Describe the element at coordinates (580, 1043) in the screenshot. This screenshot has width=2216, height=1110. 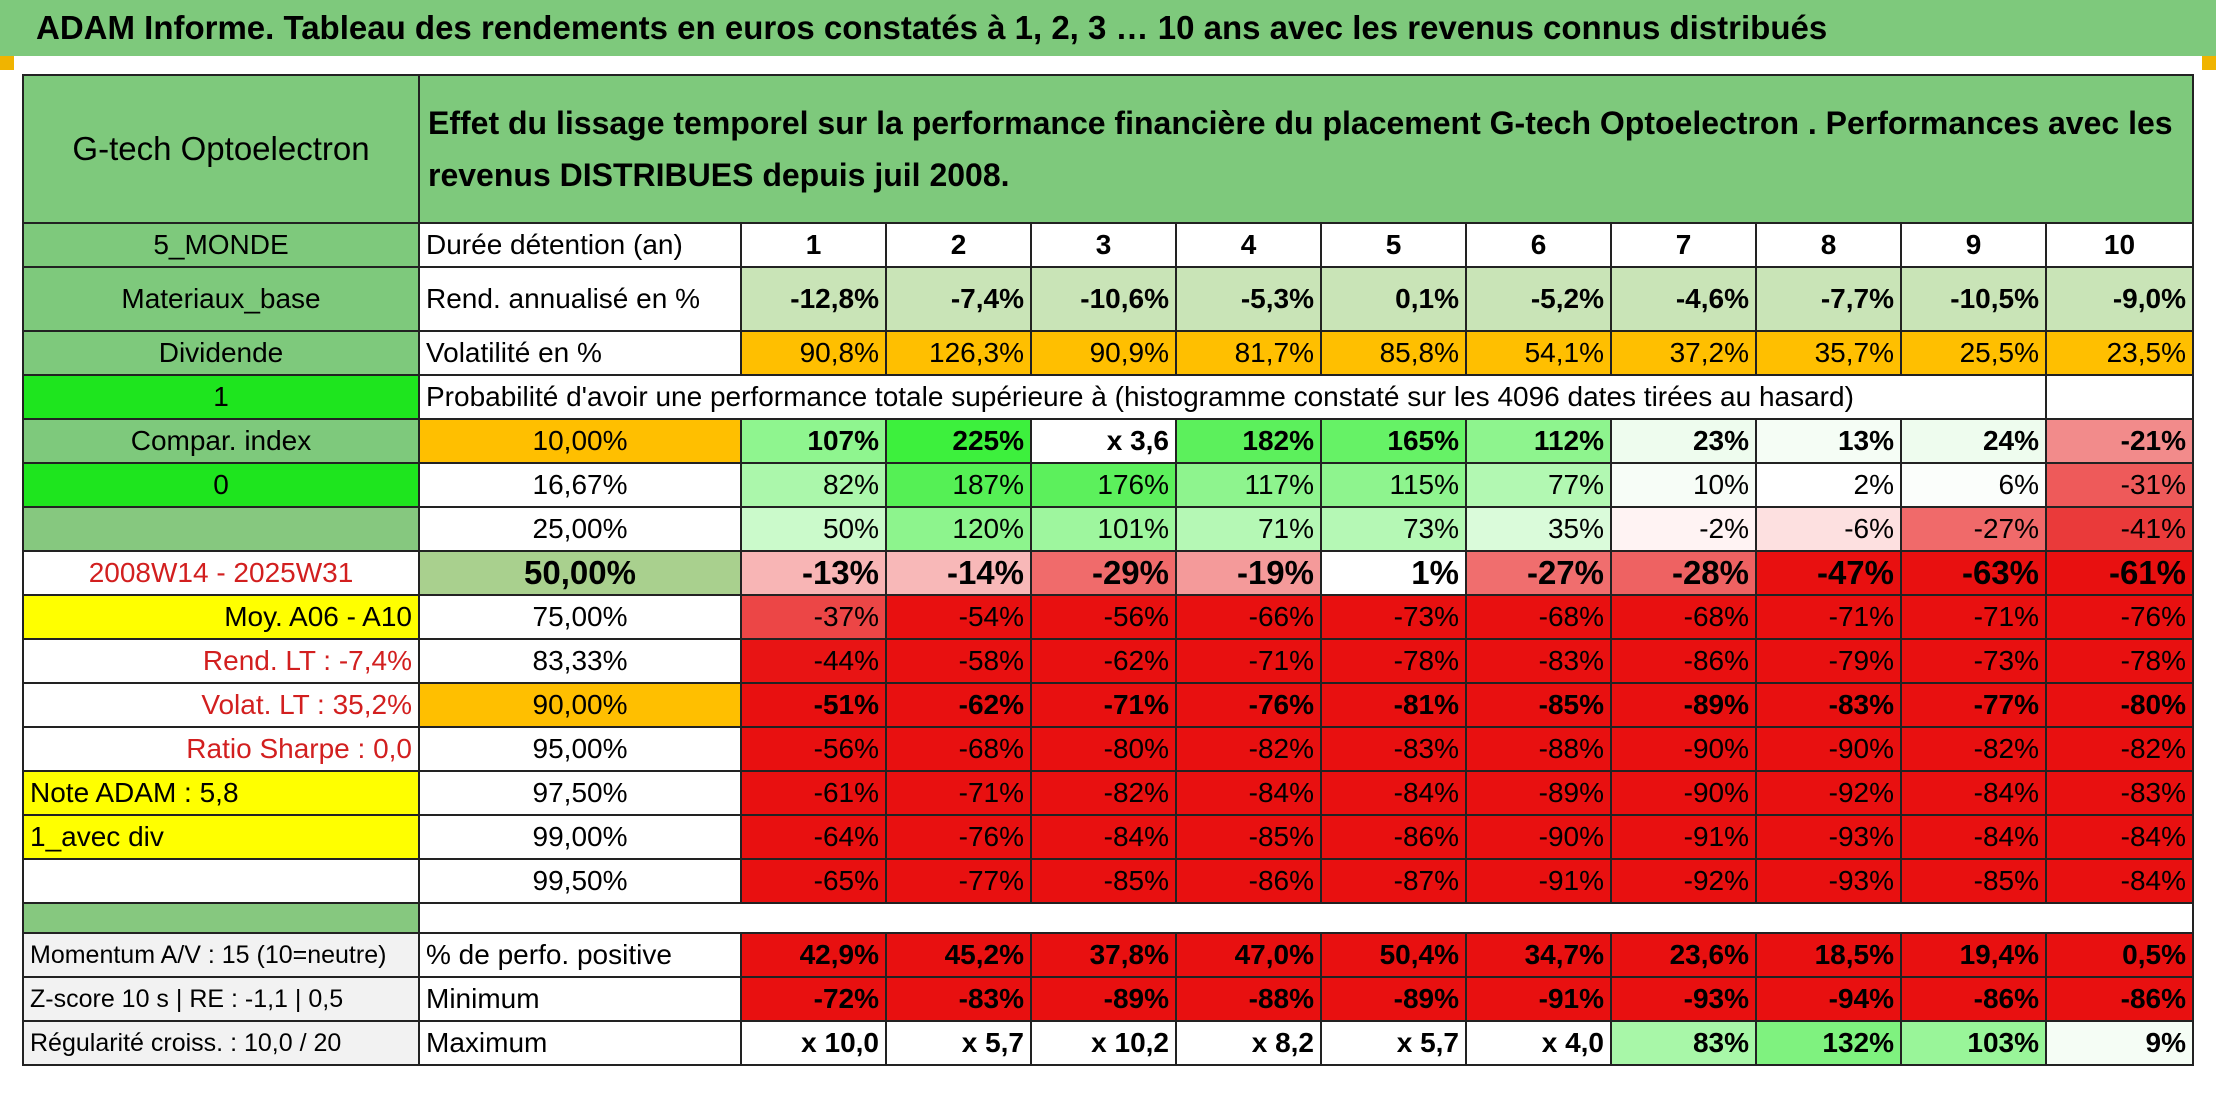
I see `maximum-label: Maximum` at that location.